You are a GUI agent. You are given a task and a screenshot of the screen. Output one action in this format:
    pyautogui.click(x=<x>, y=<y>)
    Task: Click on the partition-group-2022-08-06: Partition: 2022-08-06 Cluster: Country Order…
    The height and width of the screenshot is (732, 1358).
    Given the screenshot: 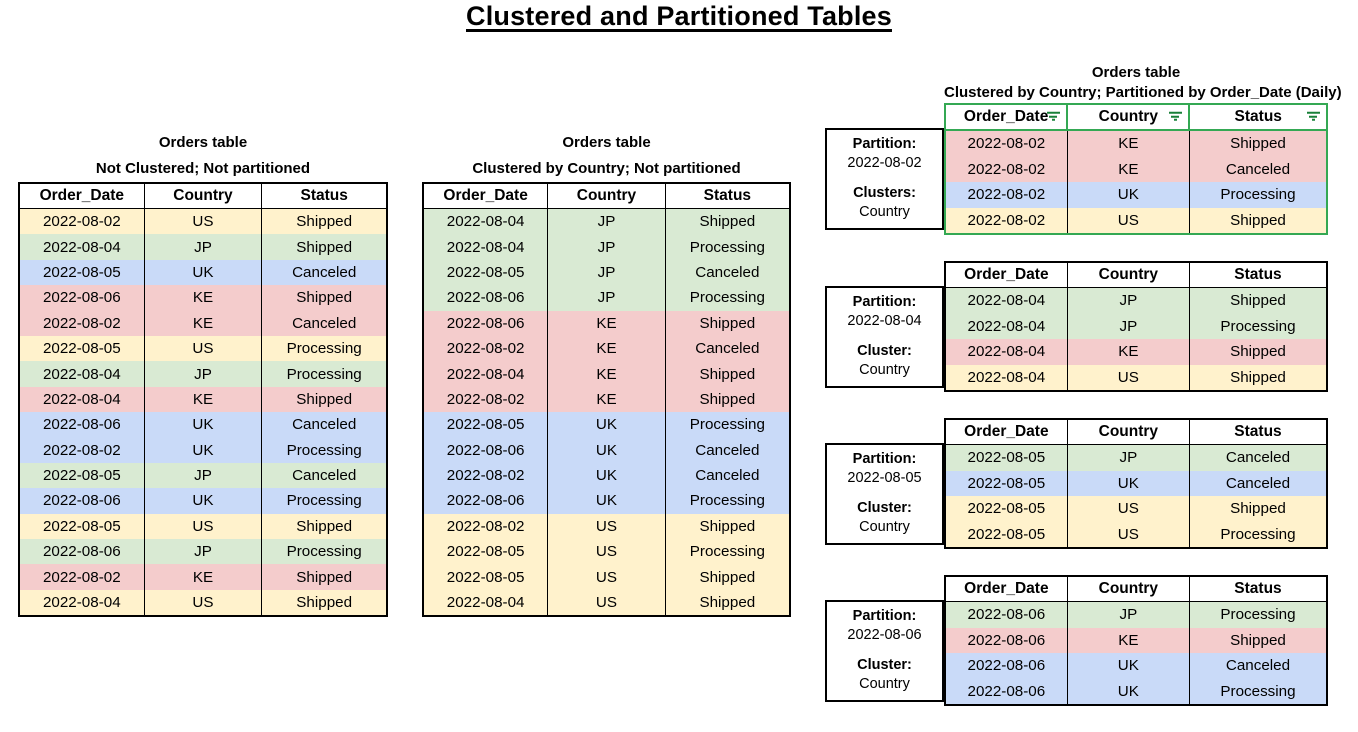 What is the action you would take?
    pyautogui.click(x=1076, y=640)
    